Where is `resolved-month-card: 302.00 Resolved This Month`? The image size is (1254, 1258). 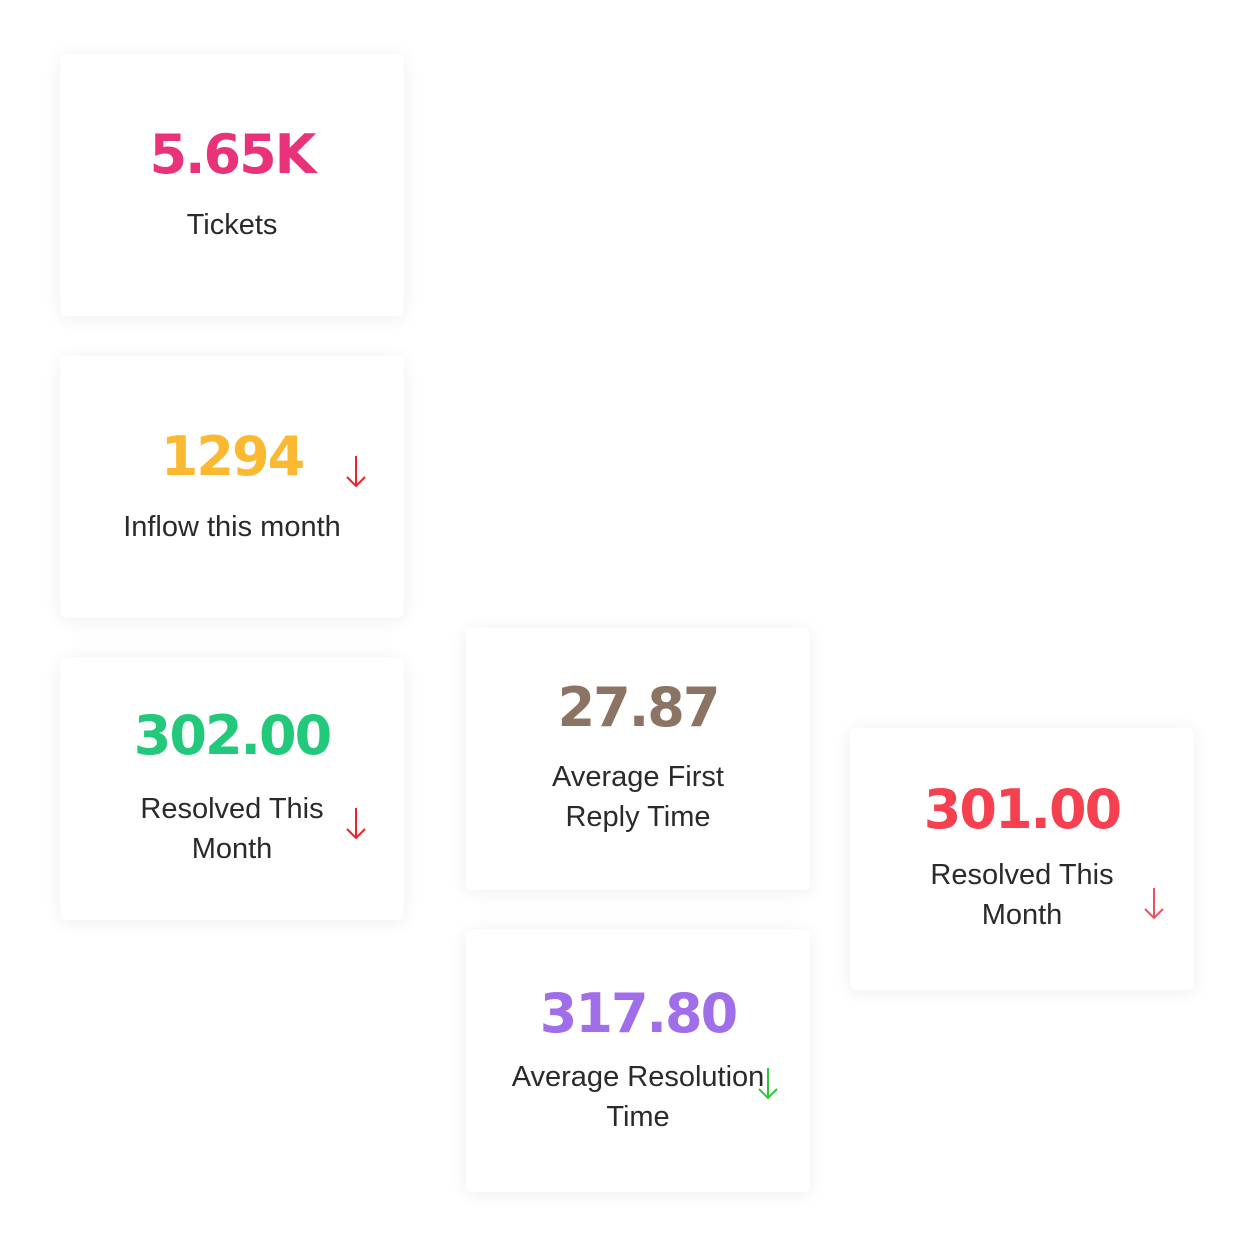
resolved-month-card: 302.00 Resolved This Month is located at coordinates (232, 789).